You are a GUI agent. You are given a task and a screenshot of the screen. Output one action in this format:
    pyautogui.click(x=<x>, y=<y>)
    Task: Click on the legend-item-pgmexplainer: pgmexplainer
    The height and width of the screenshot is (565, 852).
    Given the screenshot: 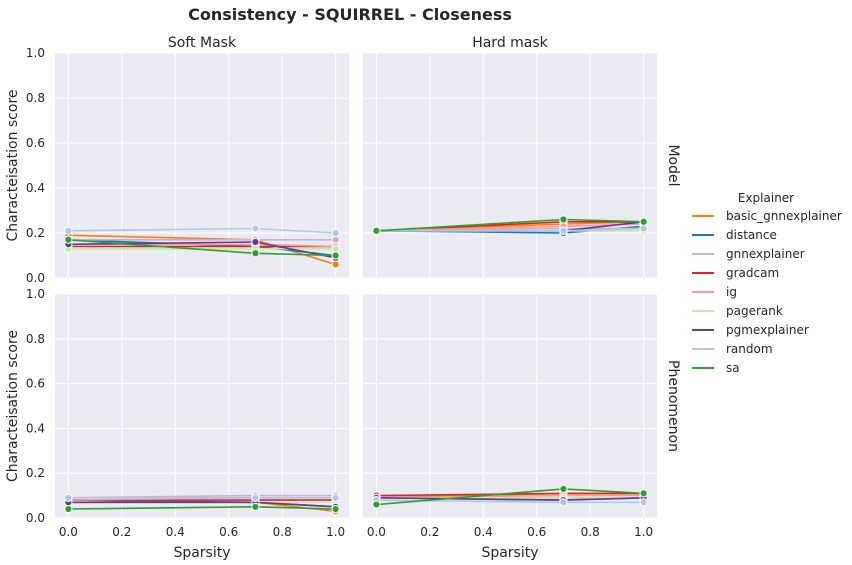 What is the action you would take?
    pyautogui.click(x=750, y=330)
    